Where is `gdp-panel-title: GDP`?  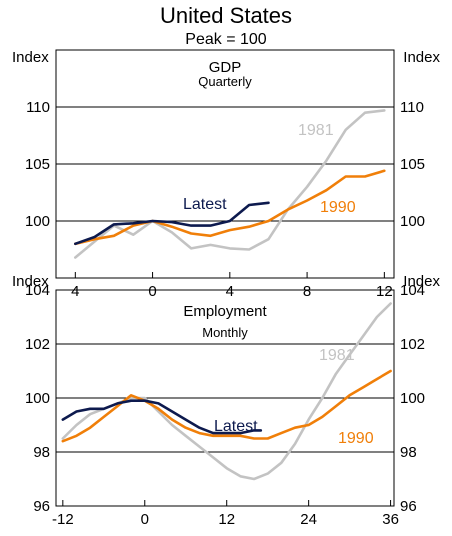 gdp-panel-title: GDP is located at coordinates (225, 67).